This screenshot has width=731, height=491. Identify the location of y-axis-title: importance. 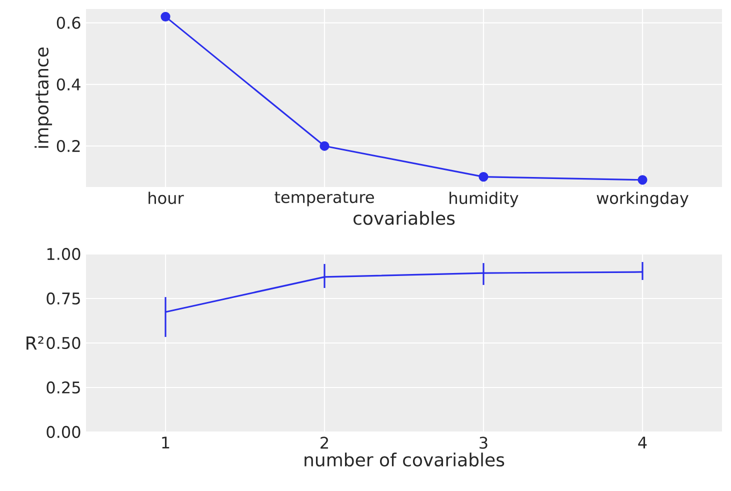
(43, 98).